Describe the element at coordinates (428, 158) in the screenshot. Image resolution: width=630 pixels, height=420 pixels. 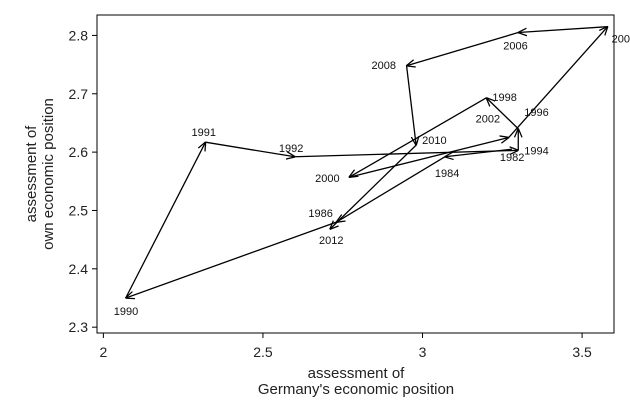
I see `segment-2000-to-2002` at that location.